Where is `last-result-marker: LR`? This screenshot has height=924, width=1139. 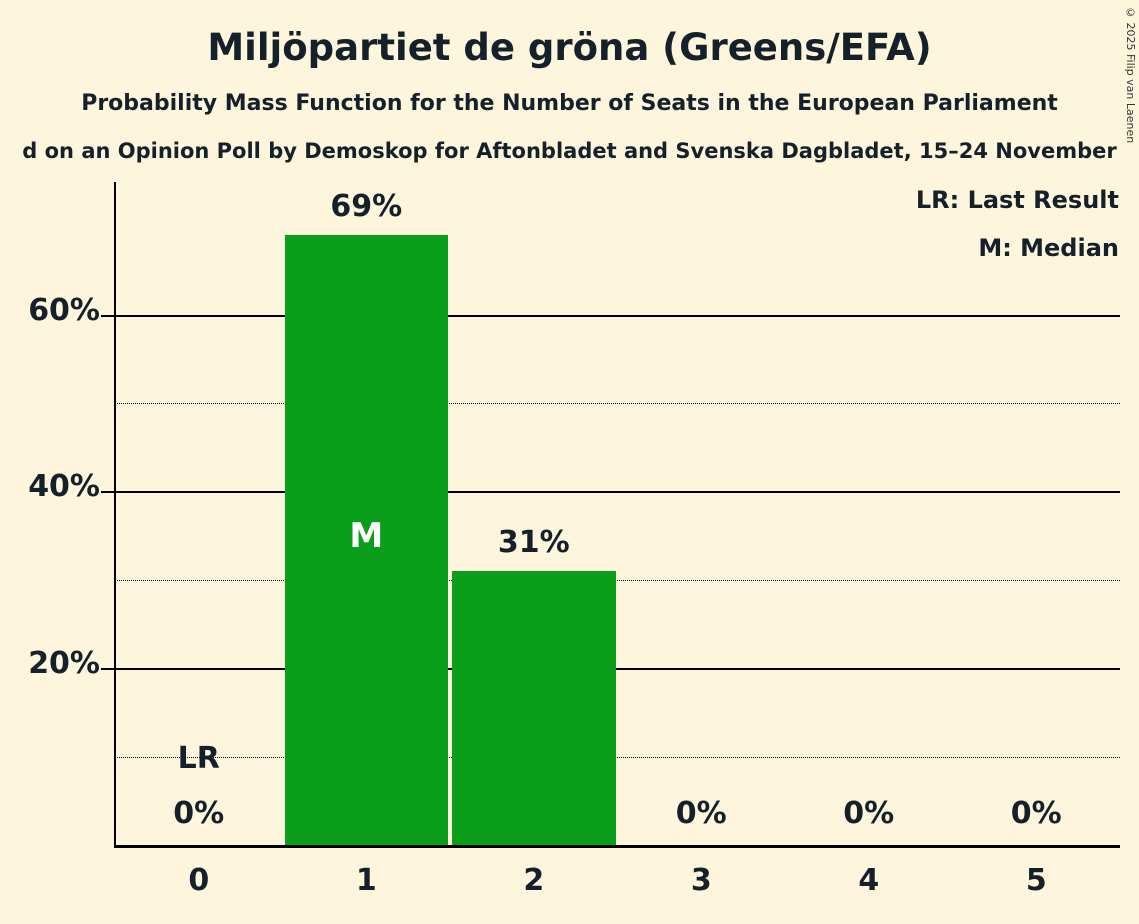
last-result-marker: LR is located at coordinates (198, 758).